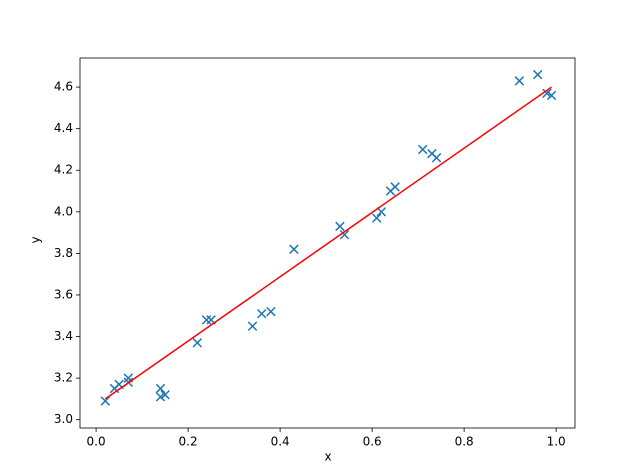 The height and width of the screenshot is (473, 640). What do you see at coordinates (63, 170) in the screenshot?
I see `y-tick-label: 4.2` at bounding box center [63, 170].